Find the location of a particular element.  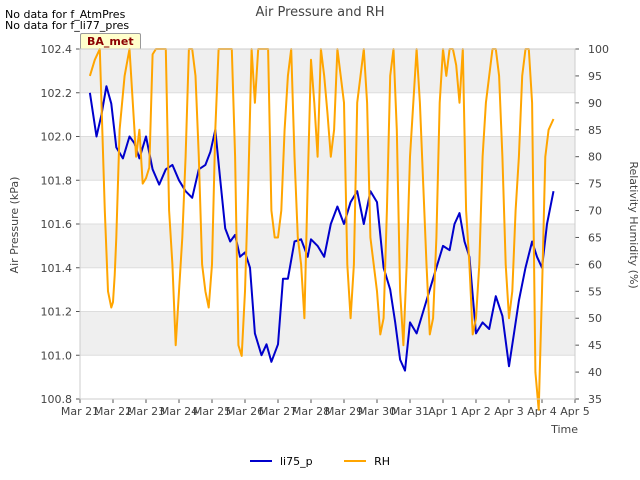

x-tick-label: Mar 30 is located at coordinates (377, 411).